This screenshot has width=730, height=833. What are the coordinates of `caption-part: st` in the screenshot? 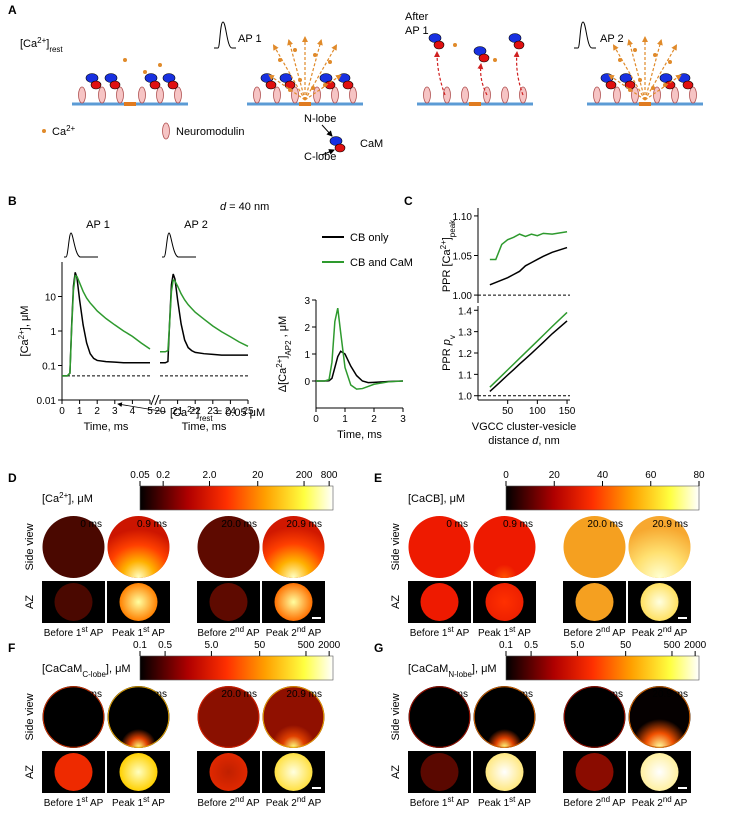 It's located at (146, 629).